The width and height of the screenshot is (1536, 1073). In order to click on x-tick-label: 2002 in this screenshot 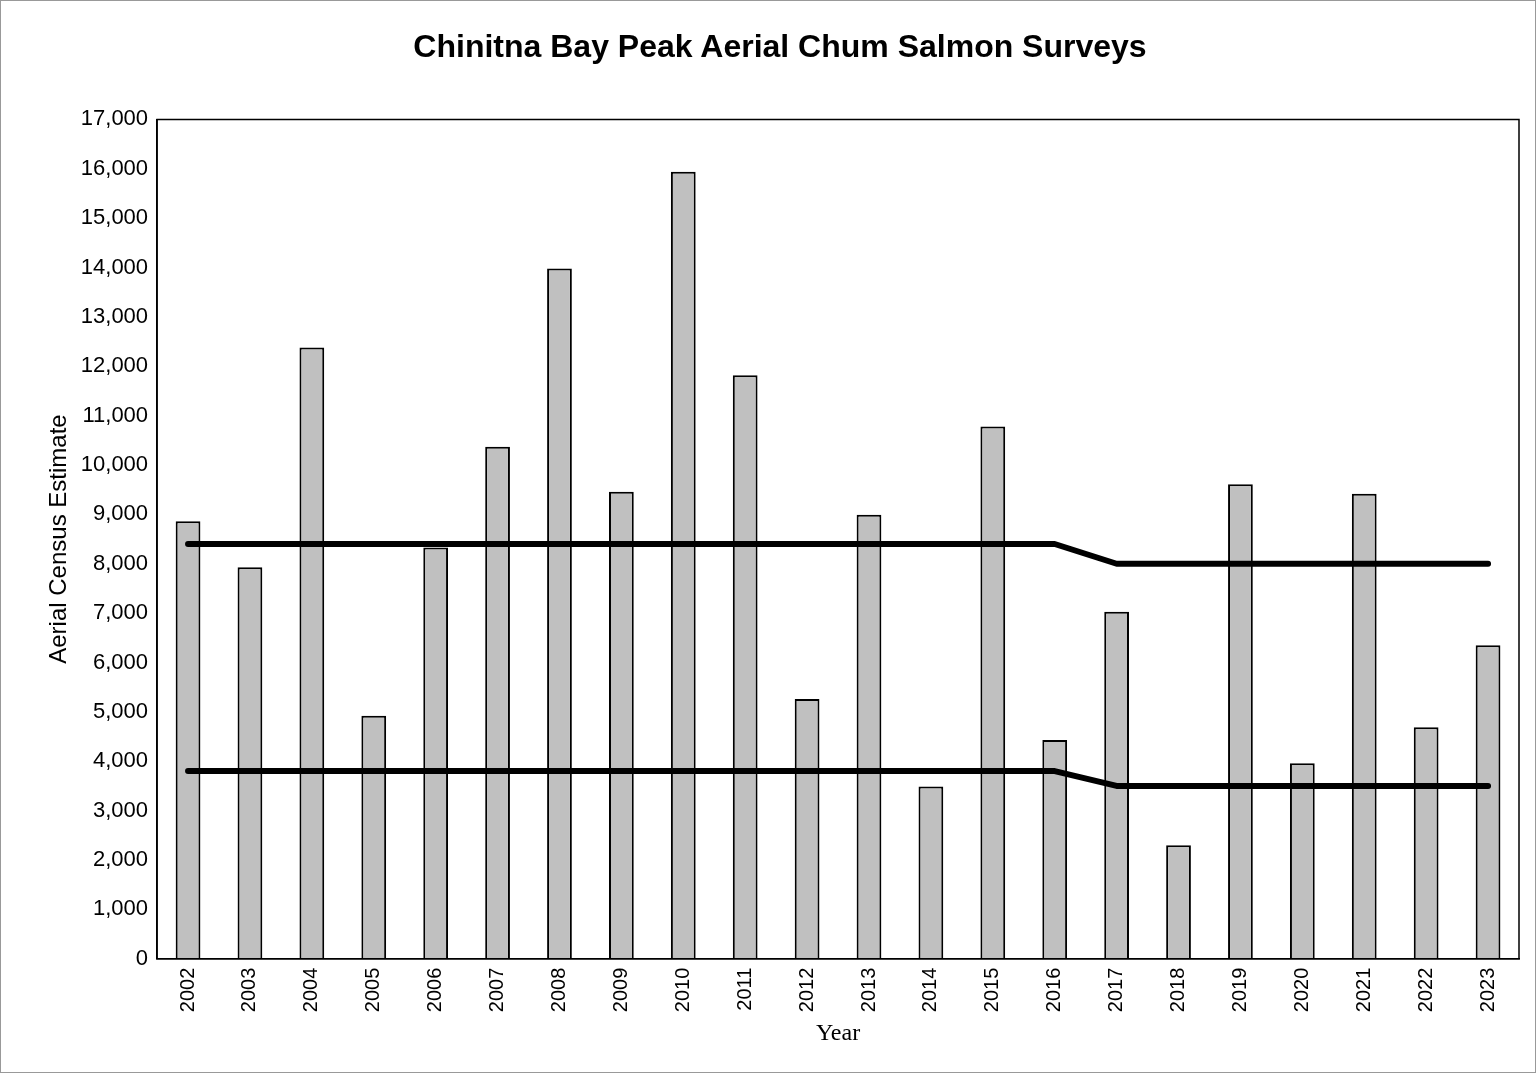, I will do `click(186, 990)`.